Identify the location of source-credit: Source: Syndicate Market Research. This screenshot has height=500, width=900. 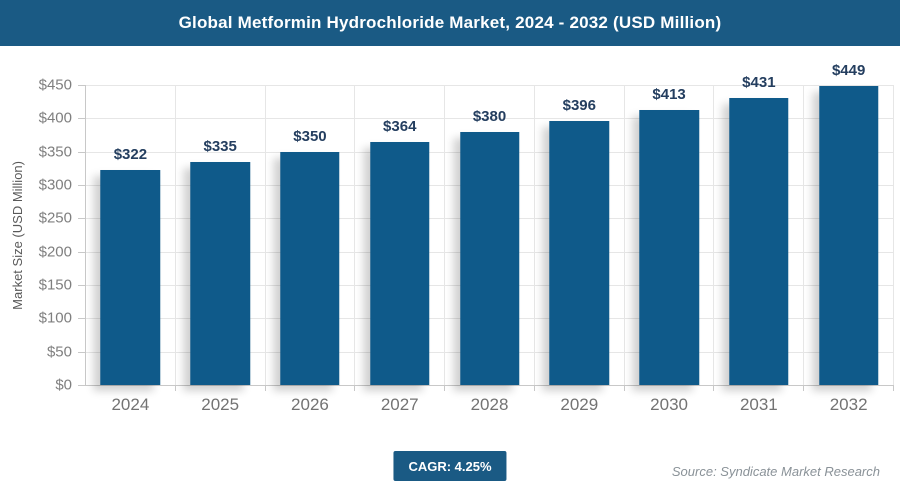
(775, 471).